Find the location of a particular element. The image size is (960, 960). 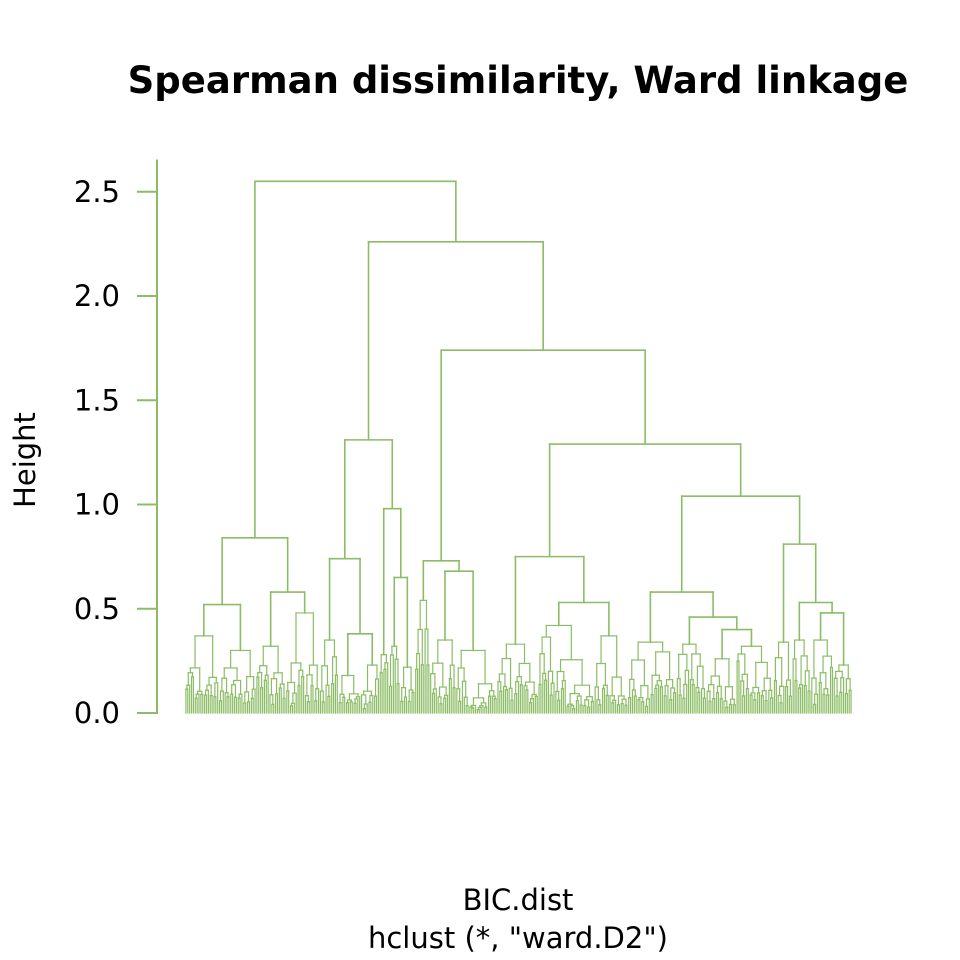

chart-title: Spearman dissimilarity, Ward linkage is located at coordinates (518, 80).